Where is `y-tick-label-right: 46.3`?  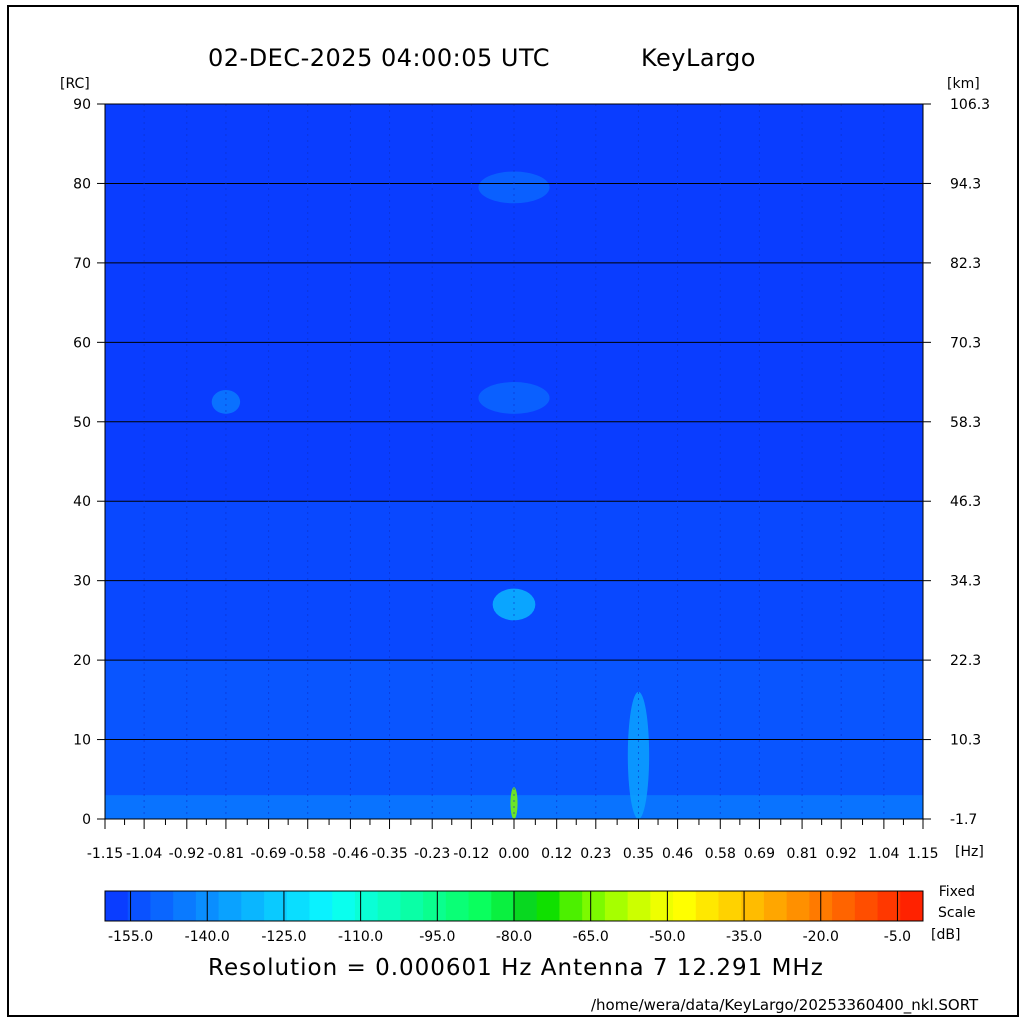 y-tick-label-right: 46.3 is located at coordinates (965, 502).